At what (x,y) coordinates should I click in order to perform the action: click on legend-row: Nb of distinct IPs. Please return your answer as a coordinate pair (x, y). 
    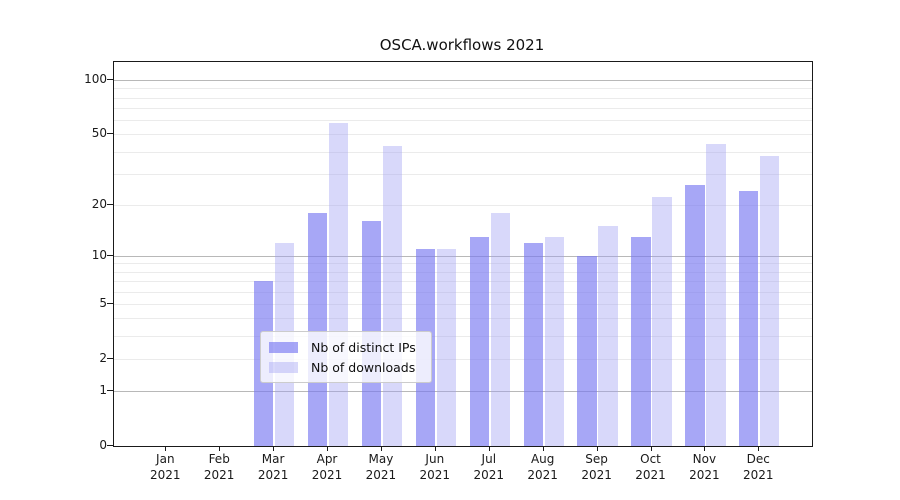
    Looking at the image, I should click on (350, 347).